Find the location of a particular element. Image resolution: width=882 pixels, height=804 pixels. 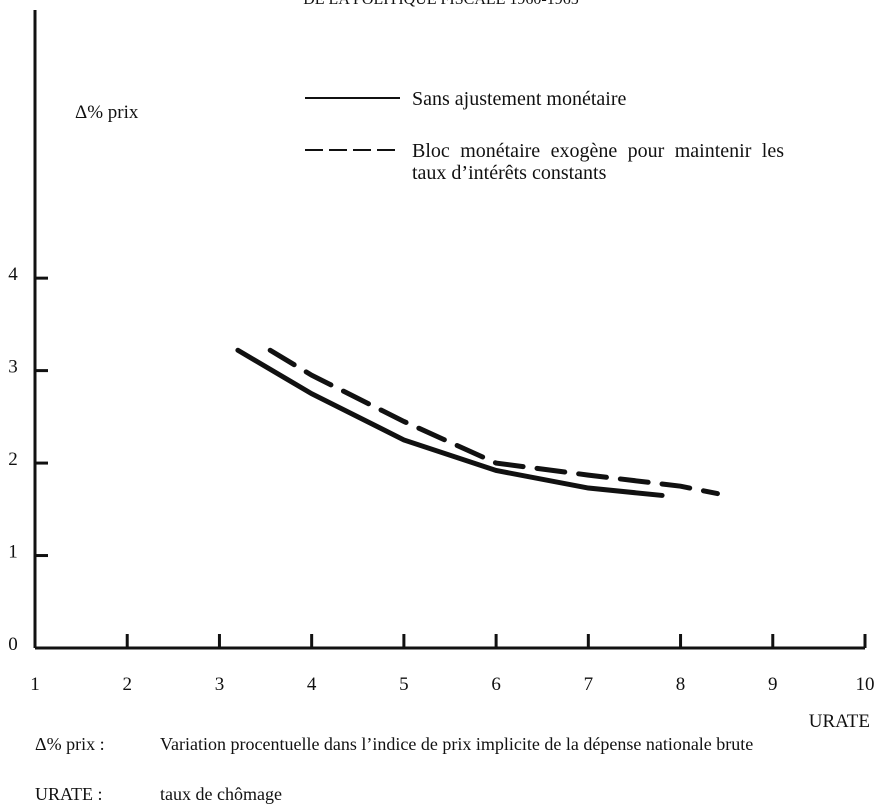

x-tick-label: 10 is located at coordinates (865, 684).